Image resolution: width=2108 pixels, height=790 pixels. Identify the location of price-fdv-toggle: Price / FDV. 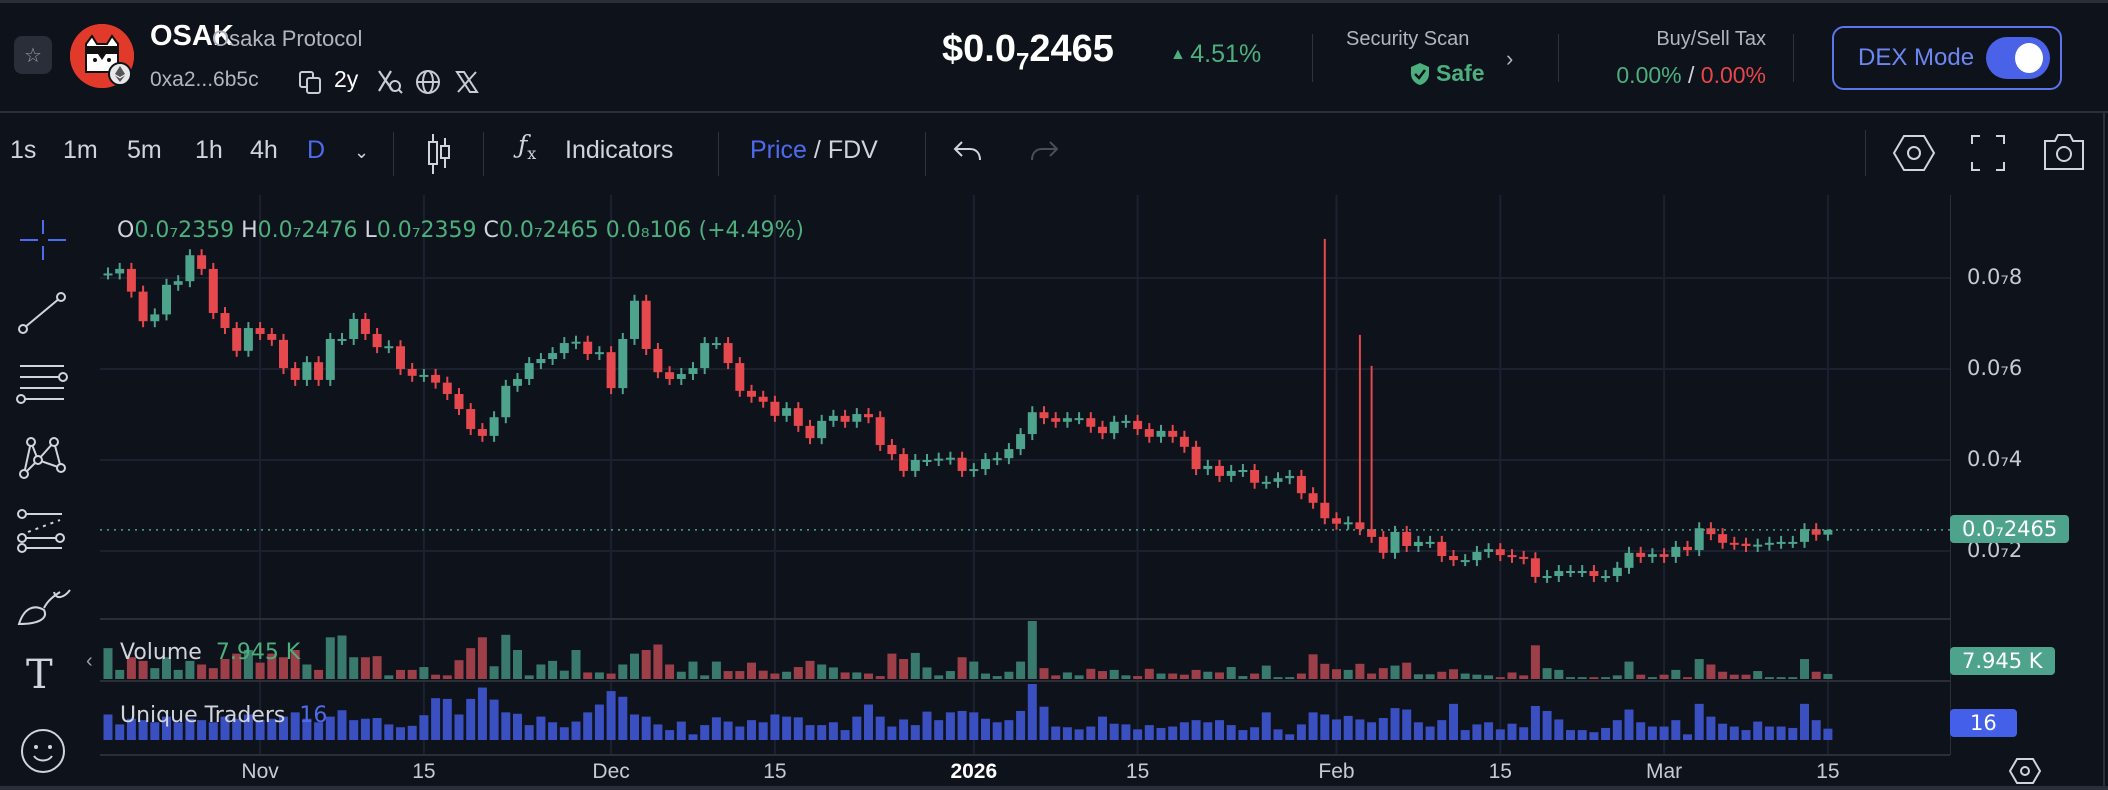
(814, 150).